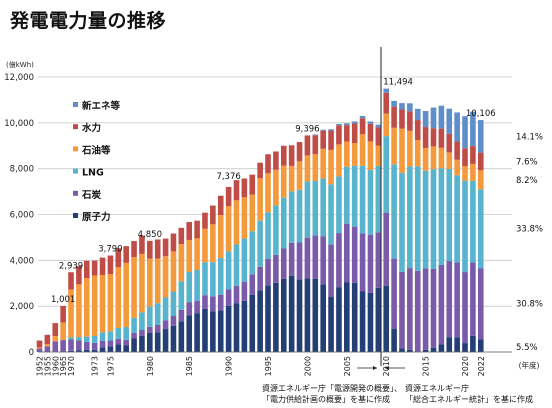 This screenshot has height=408, width=552. What do you see at coordinates (252, 253) in the screenshot?
I see `bar-segment-LNG-1993` at bounding box center [252, 253].